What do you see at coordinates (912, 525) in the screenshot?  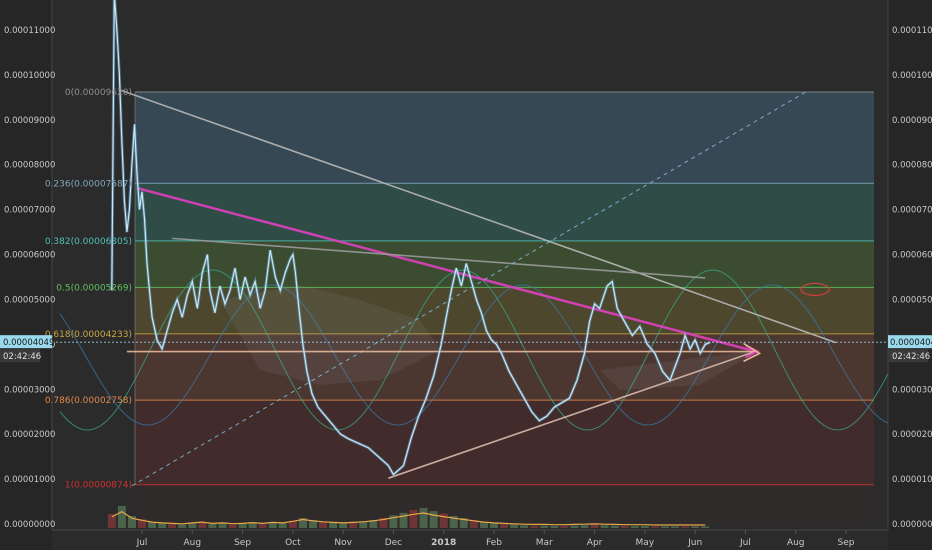 I see `right-tick-label: 0.00000000` at bounding box center [912, 525].